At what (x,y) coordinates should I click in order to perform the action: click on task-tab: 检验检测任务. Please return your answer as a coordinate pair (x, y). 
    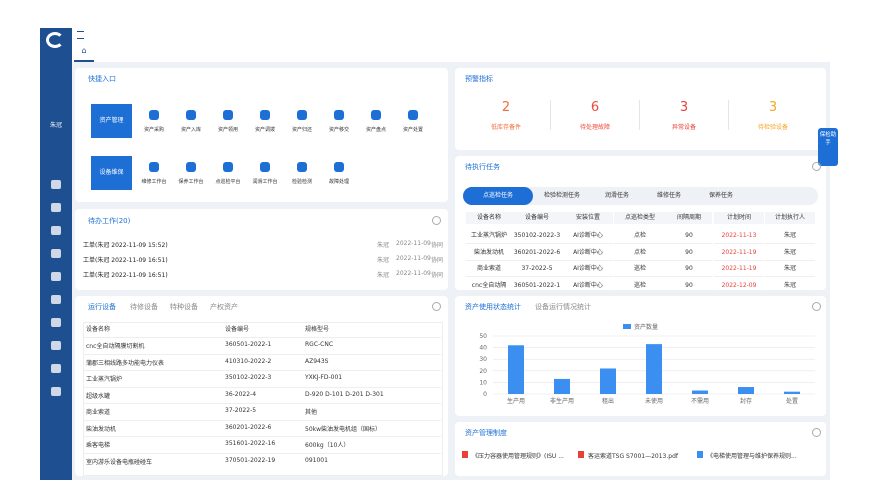
    Looking at the image, I should click on (561, 195).